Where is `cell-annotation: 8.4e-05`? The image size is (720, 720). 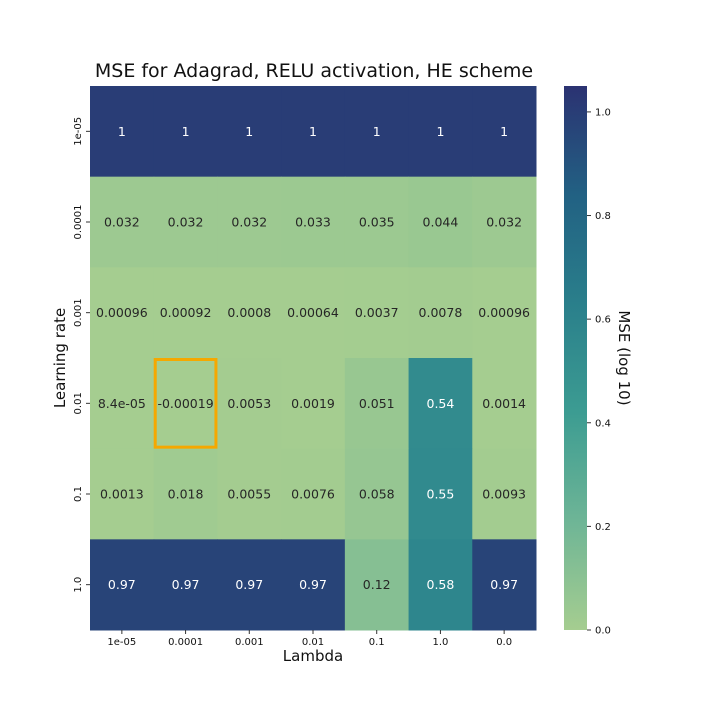 cell-annotation: 8.4e-05 is located at coordinates (122, 403).